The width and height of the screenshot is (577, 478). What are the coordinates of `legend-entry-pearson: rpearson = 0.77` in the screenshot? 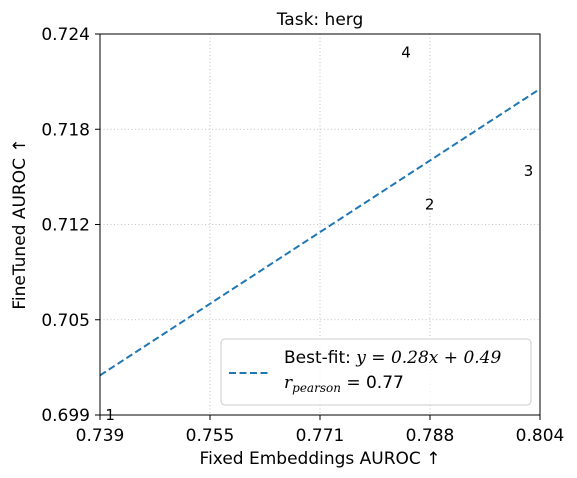 It's located at (344, 384).